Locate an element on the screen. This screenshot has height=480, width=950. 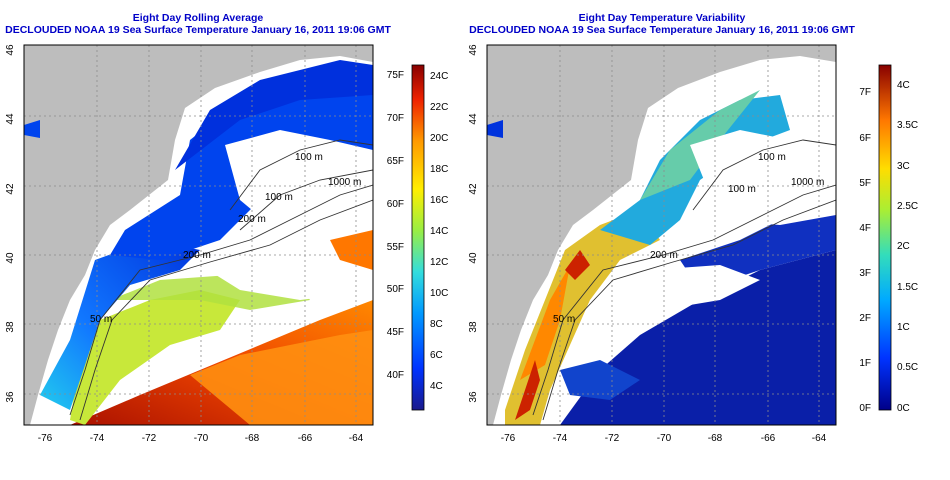
colorbar-label-c: 14C is located at coordinates (439, 231).